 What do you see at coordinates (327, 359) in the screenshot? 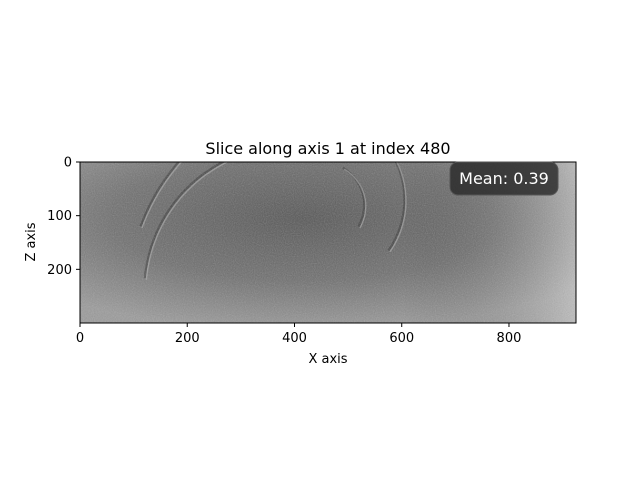
I see `x-axis-label: X axis` at bounding box center [327, 359].